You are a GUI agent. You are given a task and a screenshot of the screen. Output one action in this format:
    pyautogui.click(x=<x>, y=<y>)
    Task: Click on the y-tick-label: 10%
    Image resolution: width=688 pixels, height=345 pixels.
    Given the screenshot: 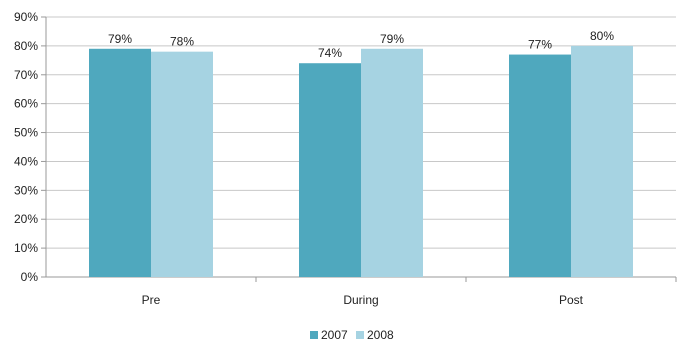 What is the action you would take?
    pyautogui.click(x=26, y=248)
    